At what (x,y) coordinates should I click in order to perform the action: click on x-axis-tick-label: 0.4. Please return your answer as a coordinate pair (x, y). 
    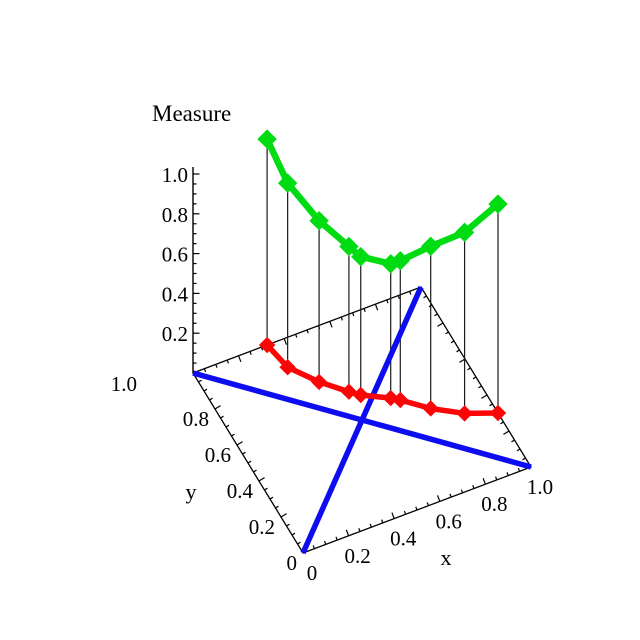
    Looking at the image, I should click on (403, 539).